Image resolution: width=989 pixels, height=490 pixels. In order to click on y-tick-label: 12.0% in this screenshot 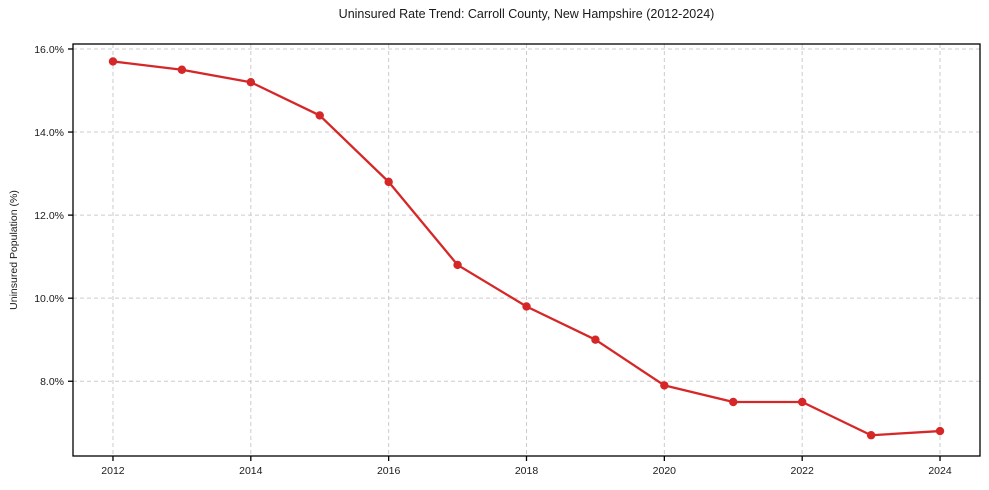, I will do `click(49, 216)`.